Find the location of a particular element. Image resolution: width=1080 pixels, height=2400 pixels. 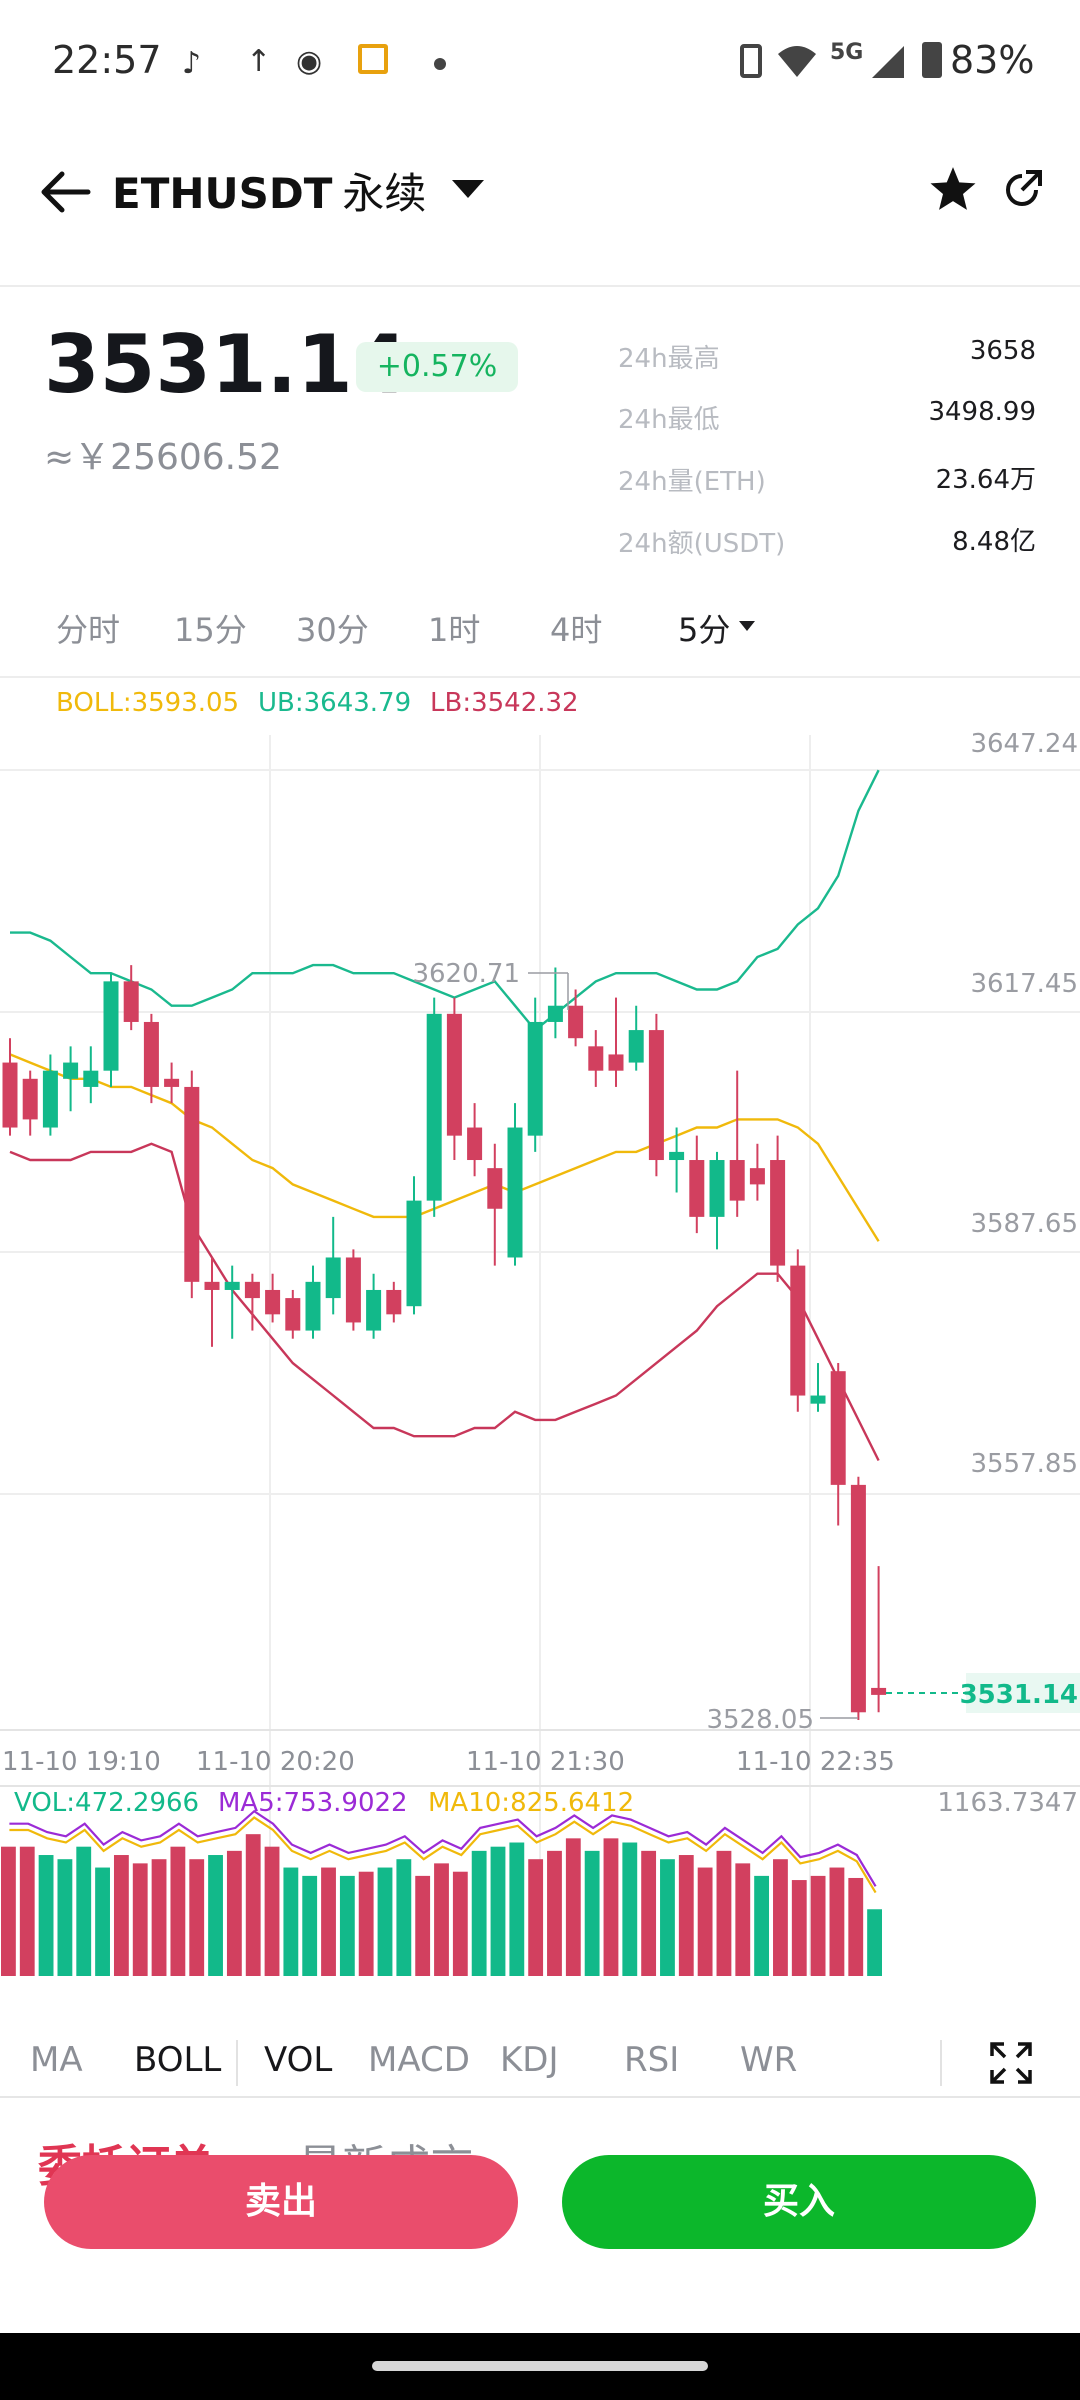

boll-upper-line is located at coordinates (445, 900).